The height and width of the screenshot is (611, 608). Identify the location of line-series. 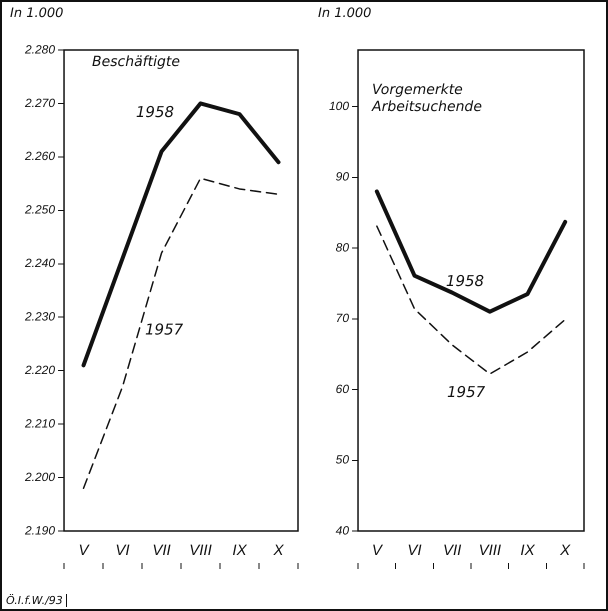
(471, 300).